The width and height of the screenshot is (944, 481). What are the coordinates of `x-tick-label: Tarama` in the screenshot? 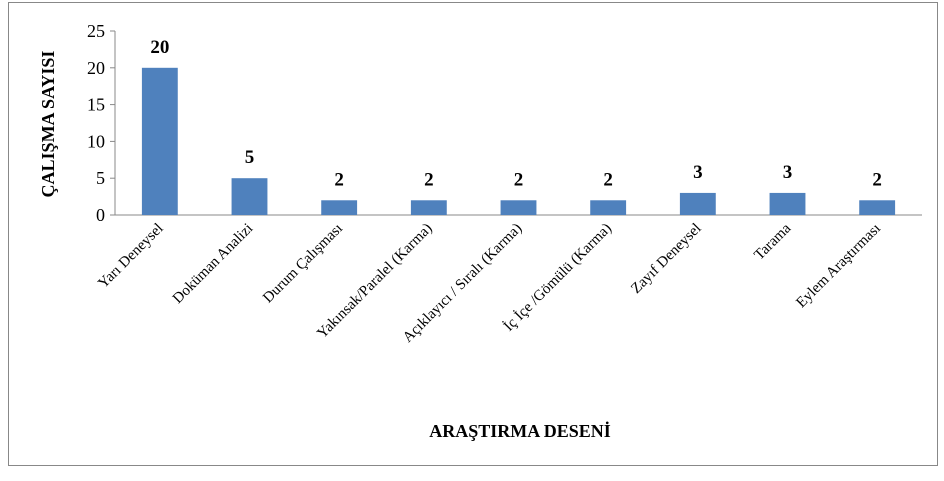 It's located at (772, 241).